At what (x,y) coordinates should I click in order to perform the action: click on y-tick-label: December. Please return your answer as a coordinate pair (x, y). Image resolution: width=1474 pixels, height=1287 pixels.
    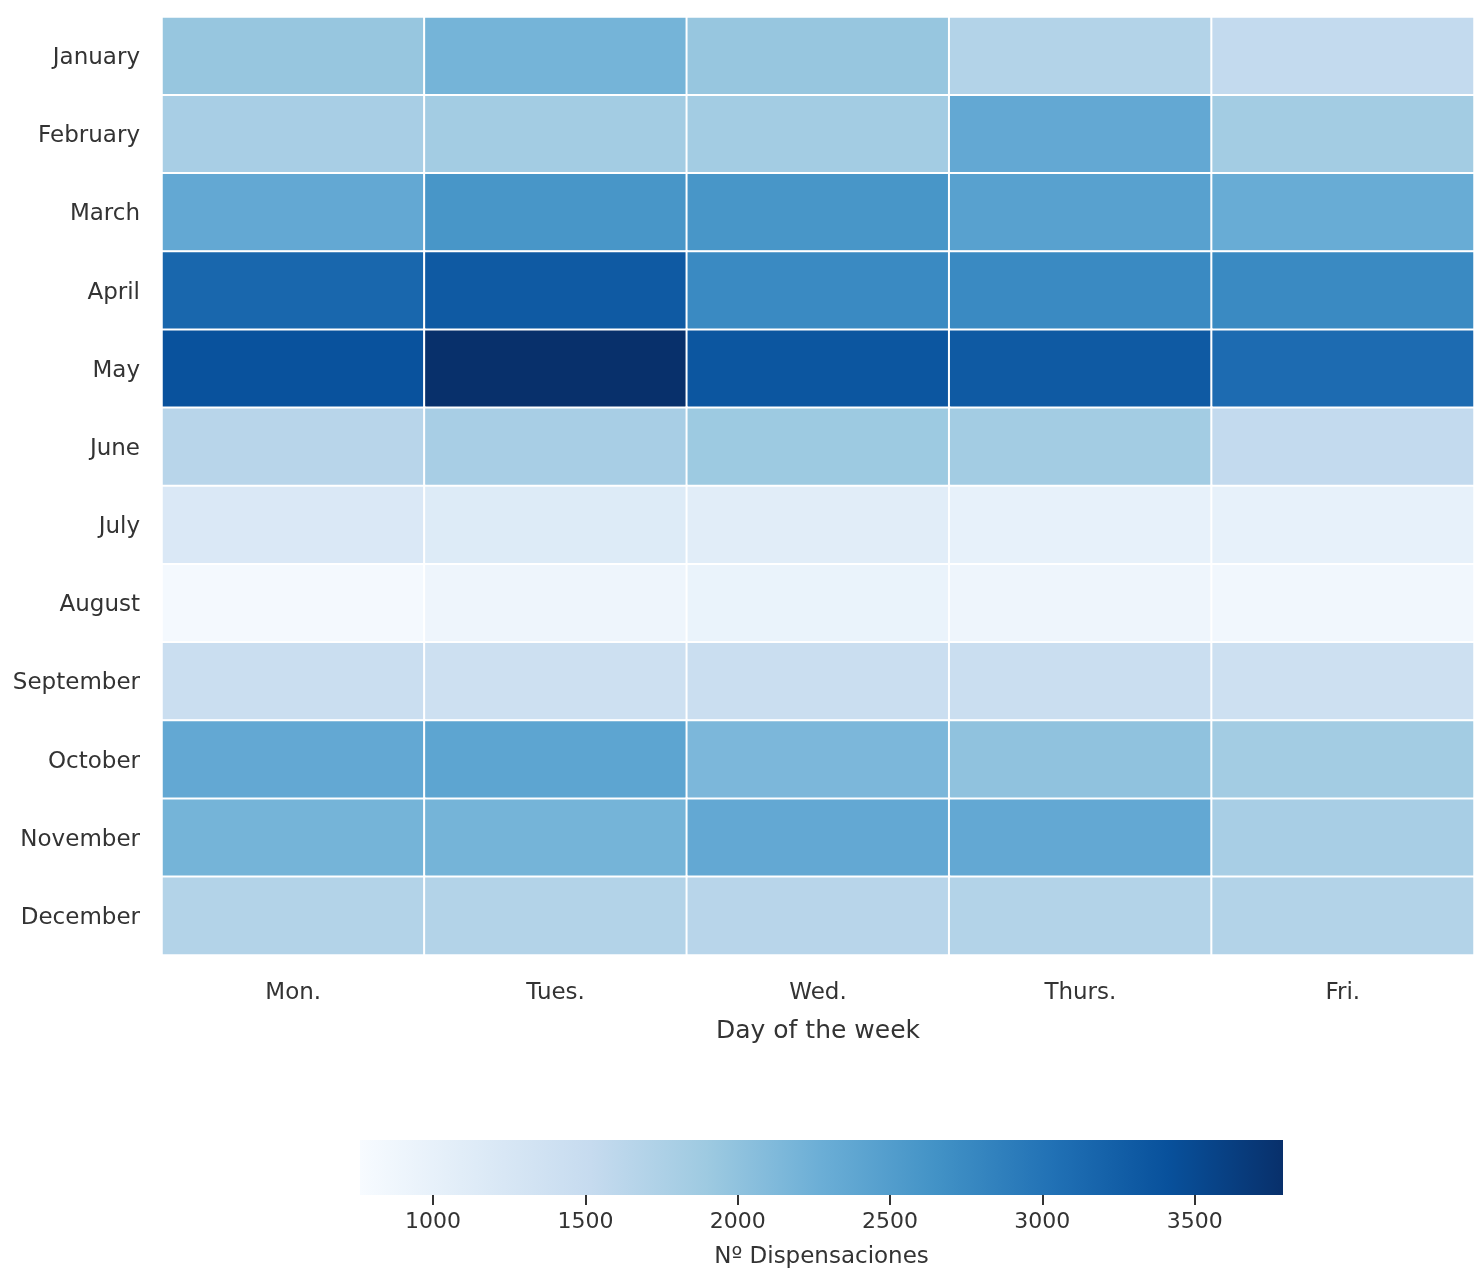
    Looking at the image, I should click on (80, 915).